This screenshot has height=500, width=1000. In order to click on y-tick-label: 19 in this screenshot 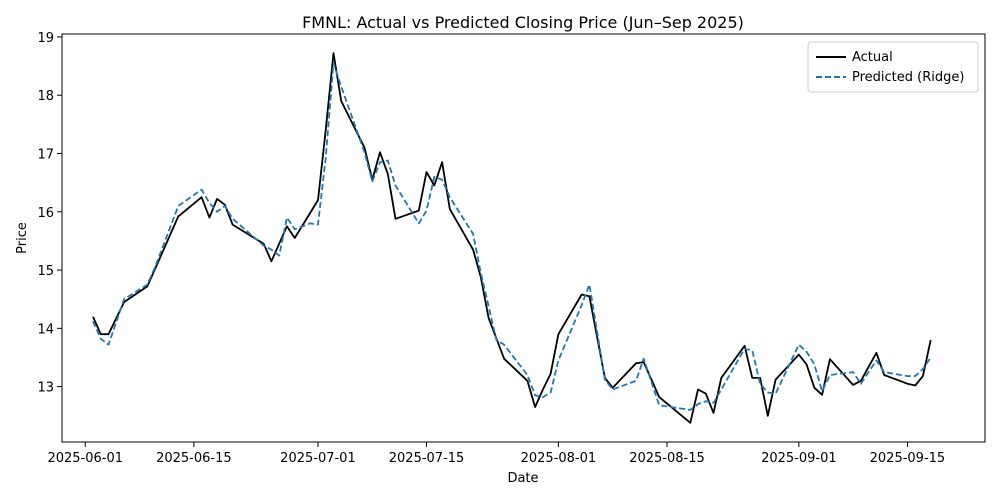, I will do `click(45, 38)`.